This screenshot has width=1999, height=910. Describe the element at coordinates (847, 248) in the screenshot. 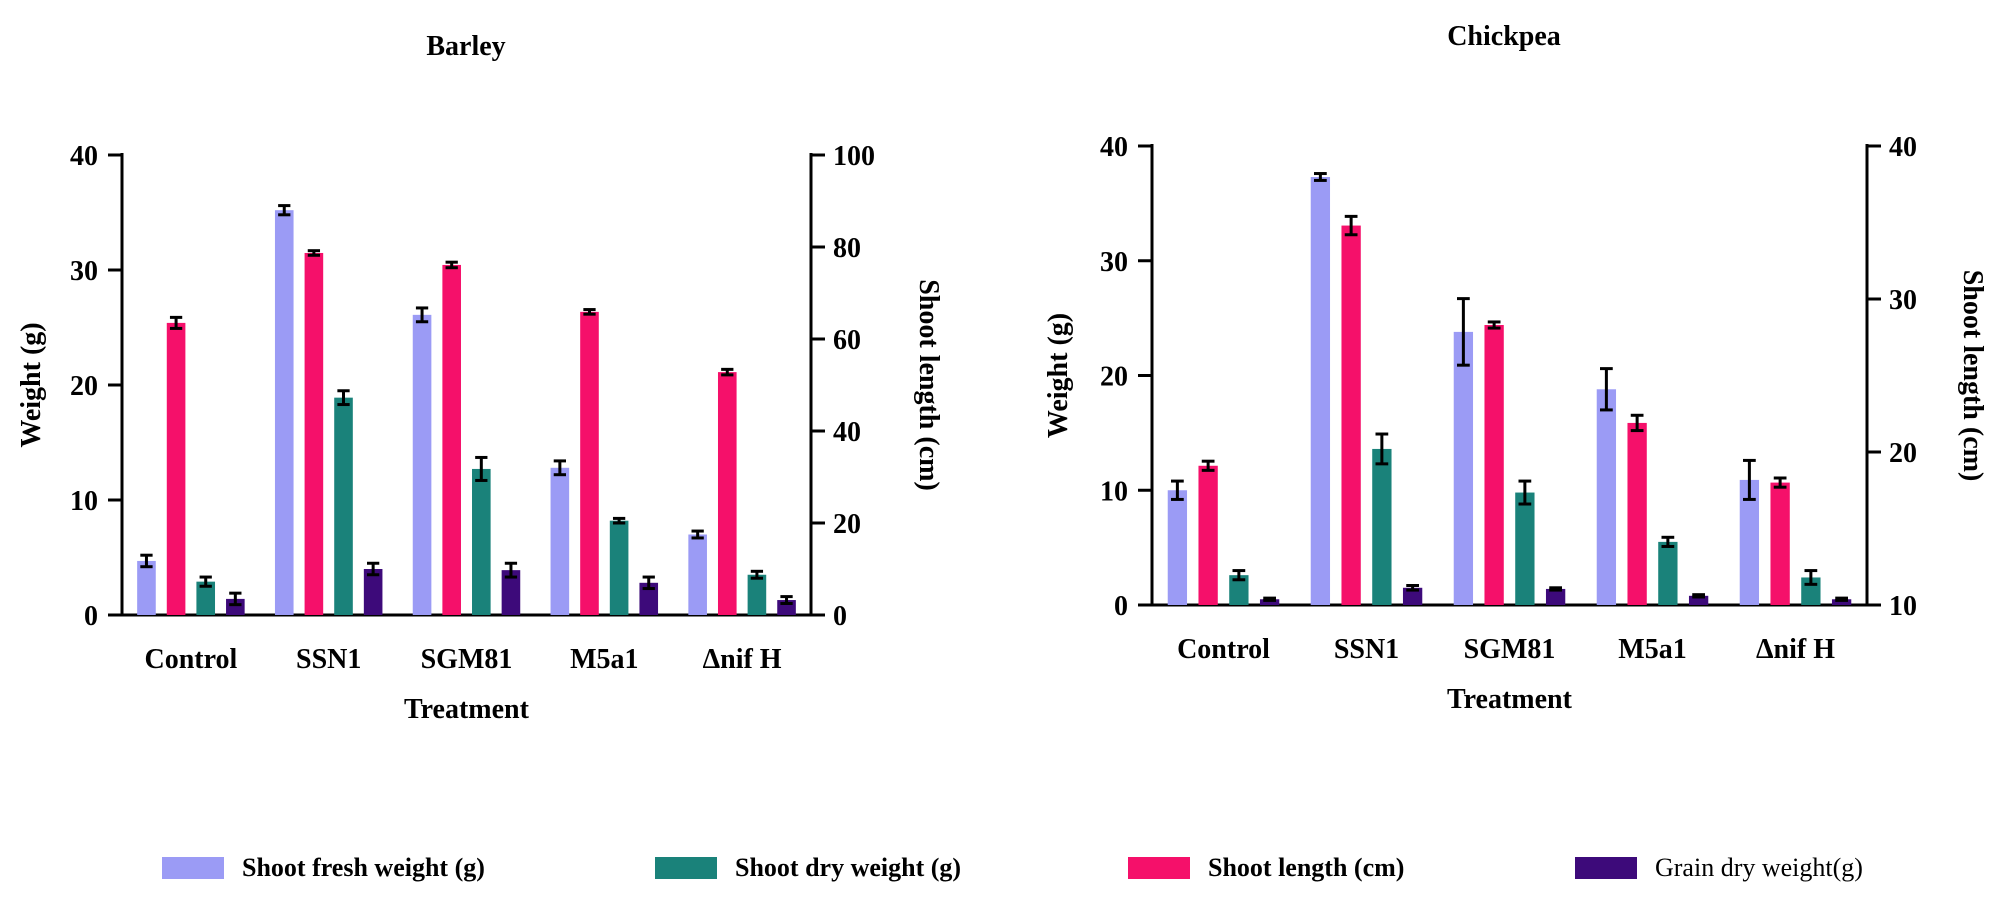

I see `y-tick-label-right: 80` at that location.